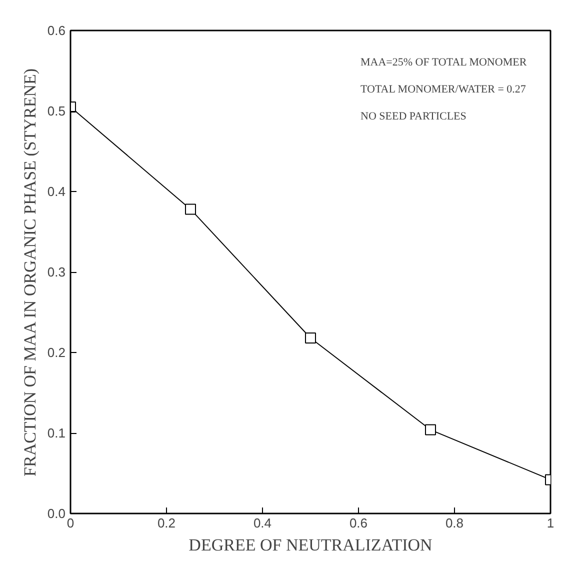  Describe the element at coordinates (56, 30) in the screenshot. I see `y-tick-label: 0.6` at that location.